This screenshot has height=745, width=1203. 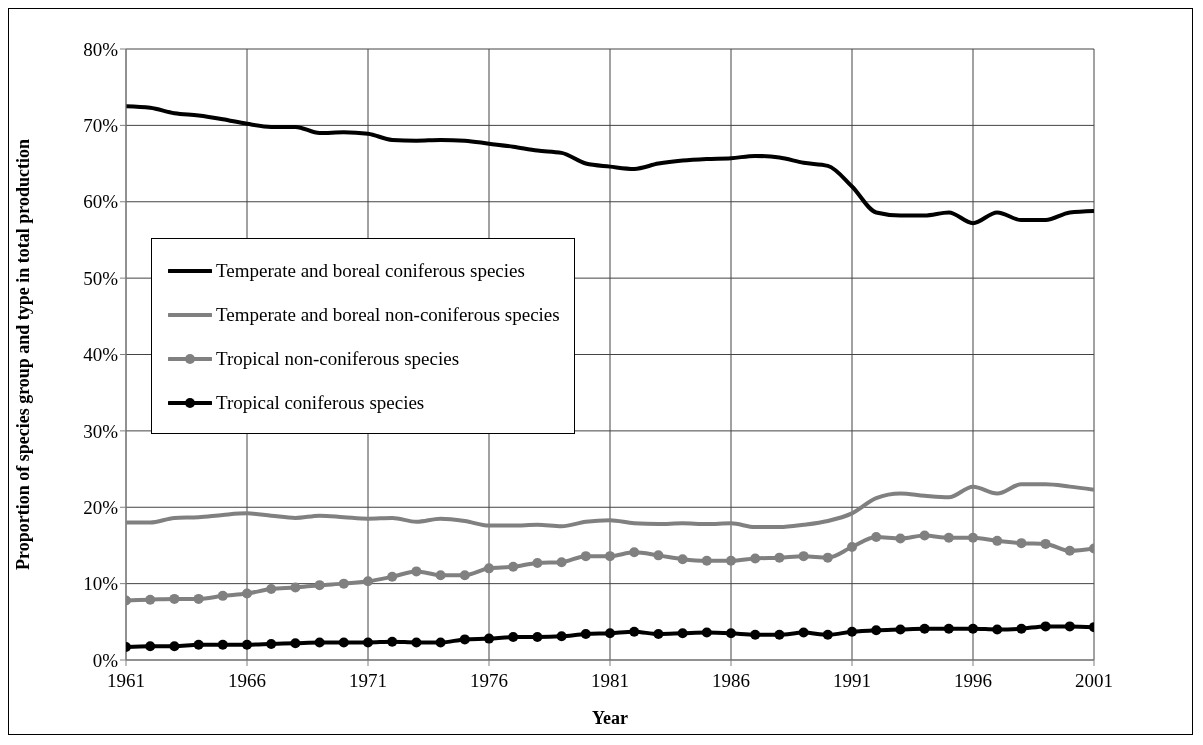 I want to click on y-tick-label: 0%, so click(x=105, y=660).